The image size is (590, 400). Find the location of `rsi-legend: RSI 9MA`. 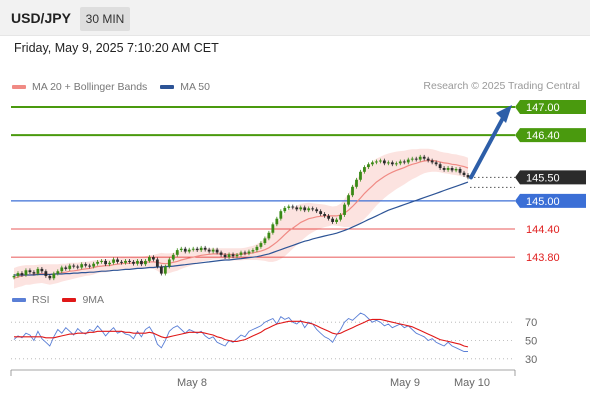

rsi-legend: RSI 9MA is located at coordinates (63, 299).